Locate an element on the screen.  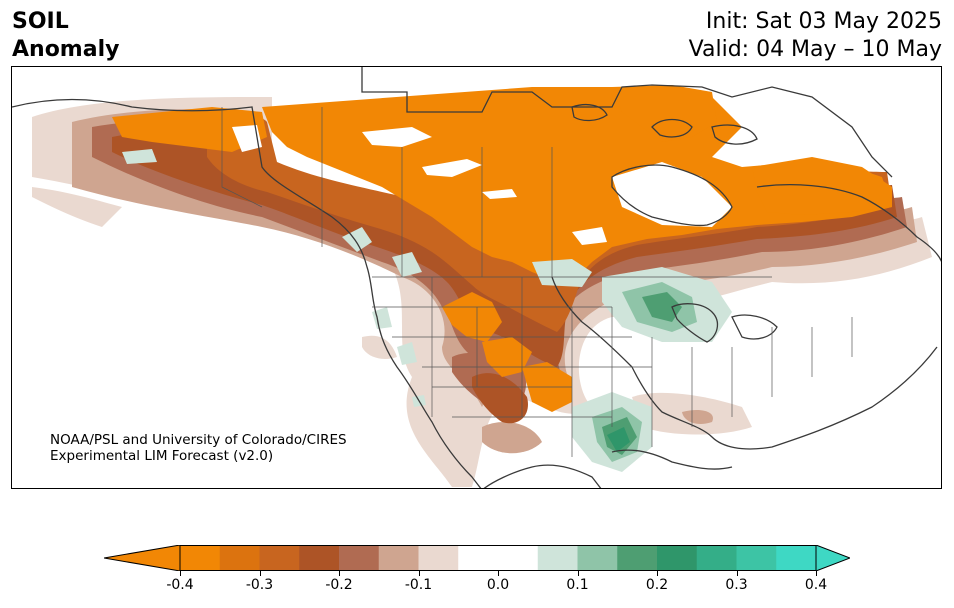
credit-line-2: Experimental LIM Forecast (v2.0) is located at coordinates (162, 456).